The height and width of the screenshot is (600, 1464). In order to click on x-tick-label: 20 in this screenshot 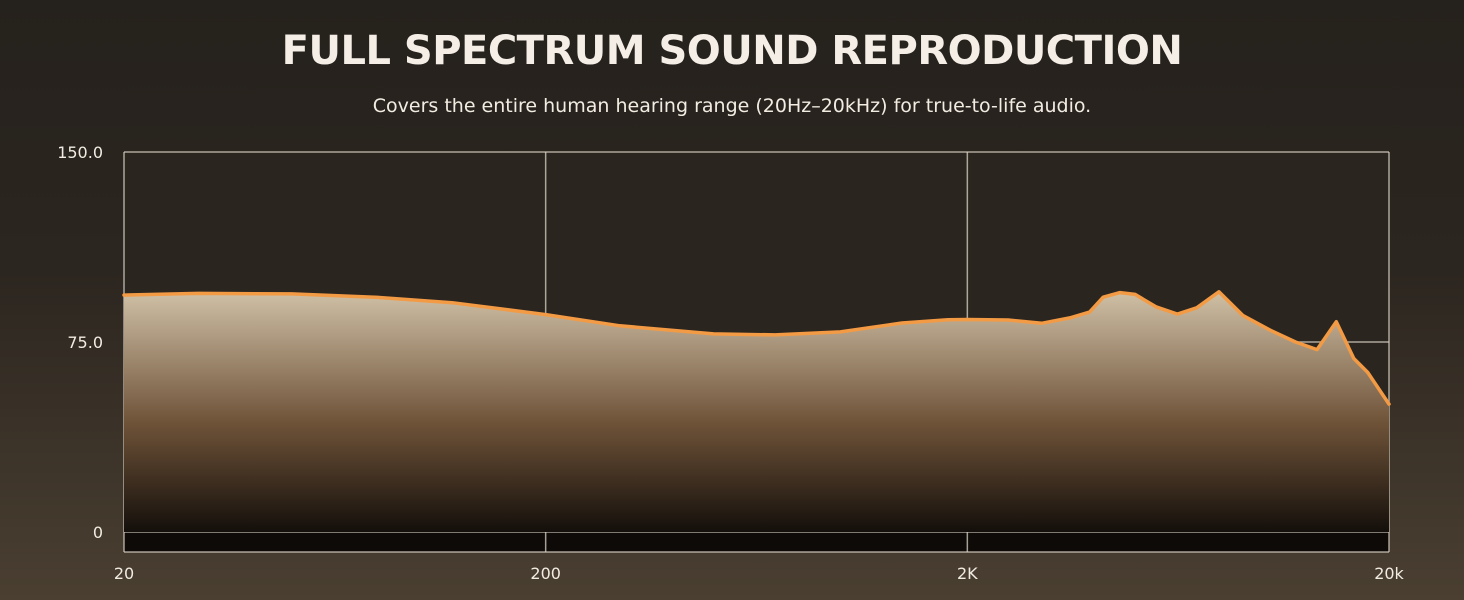, I will do `click(124, 573)`.